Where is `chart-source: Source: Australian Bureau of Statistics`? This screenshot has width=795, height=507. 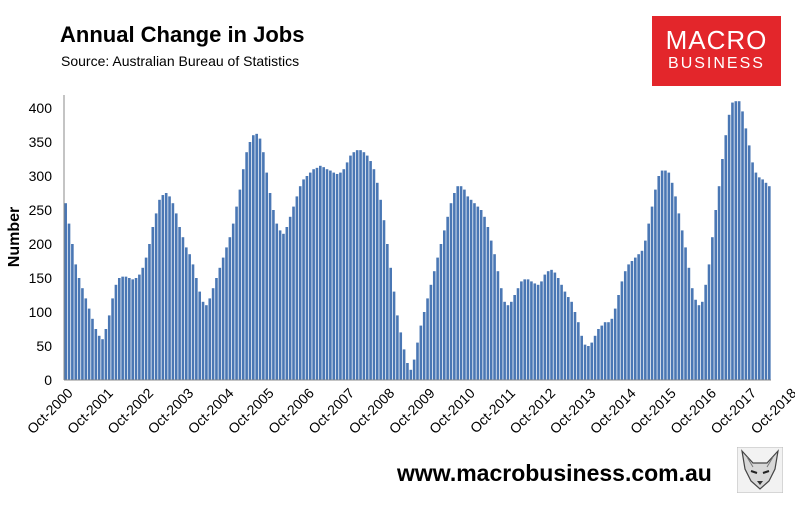
chart-source: Source: Australian Bureau of Statistics is located at coordinates (180, 61).